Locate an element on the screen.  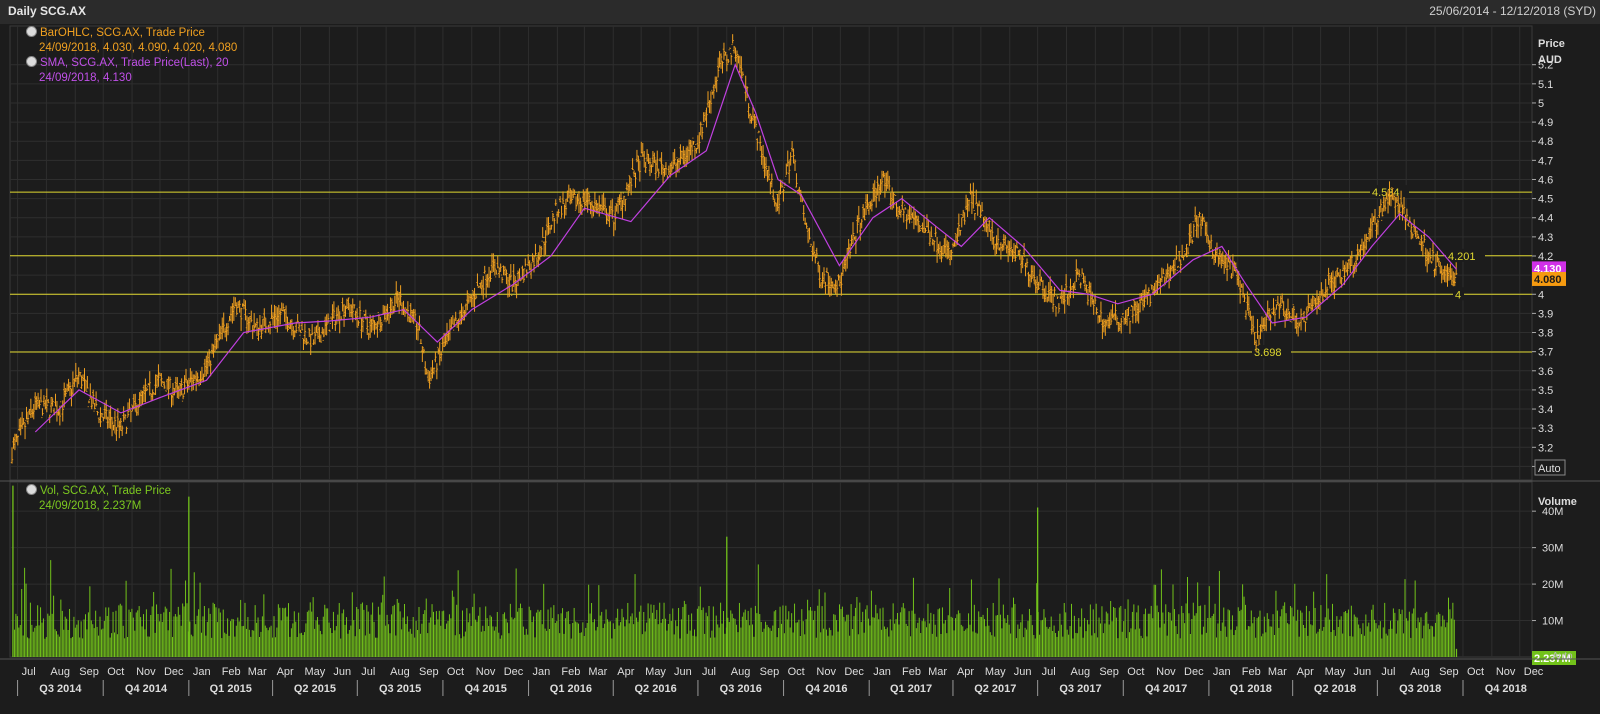
price-tick-label: 3.8 is located at coordinates (1545, 334).